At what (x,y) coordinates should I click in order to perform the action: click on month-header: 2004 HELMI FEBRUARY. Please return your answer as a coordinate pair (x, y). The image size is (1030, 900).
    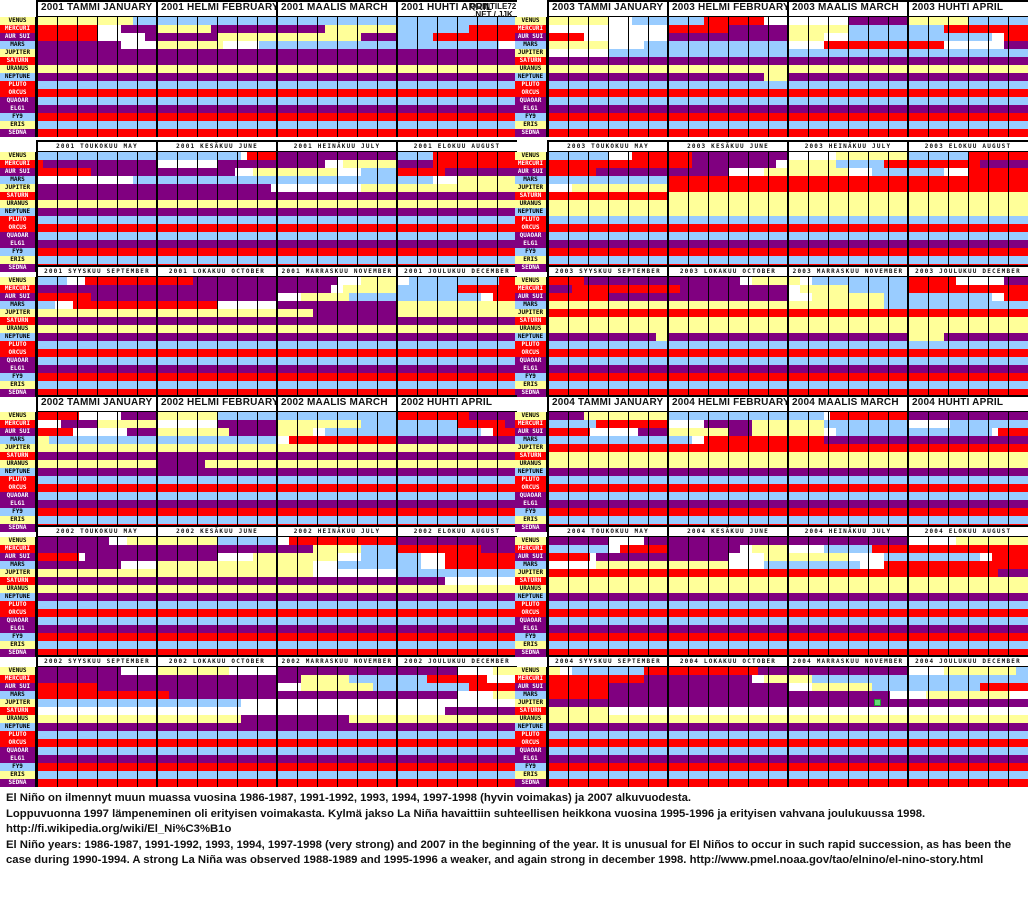
    Looking at the image, I should click on (728, 403).